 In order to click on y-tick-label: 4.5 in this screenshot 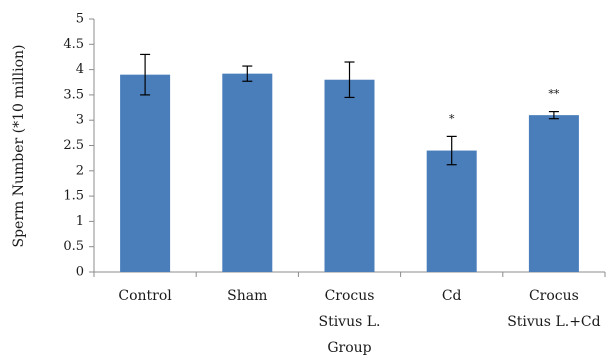, I will do `click(73, 44)`.